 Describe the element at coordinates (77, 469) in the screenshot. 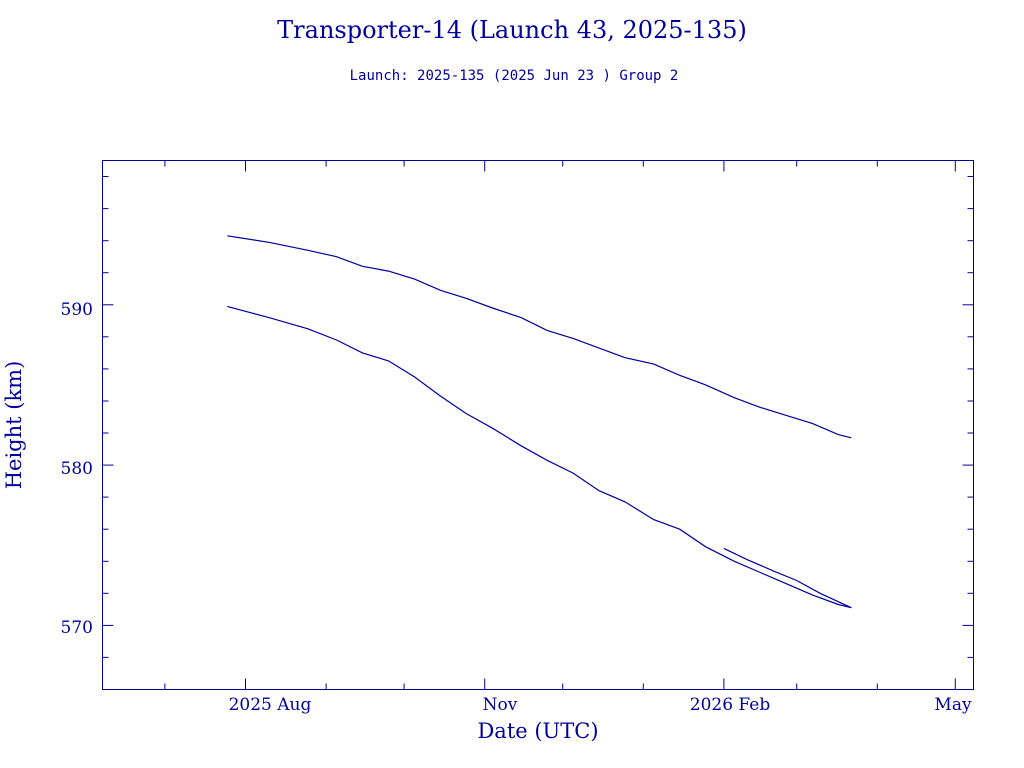

I see `y-tick-label-580: 580` at that location.